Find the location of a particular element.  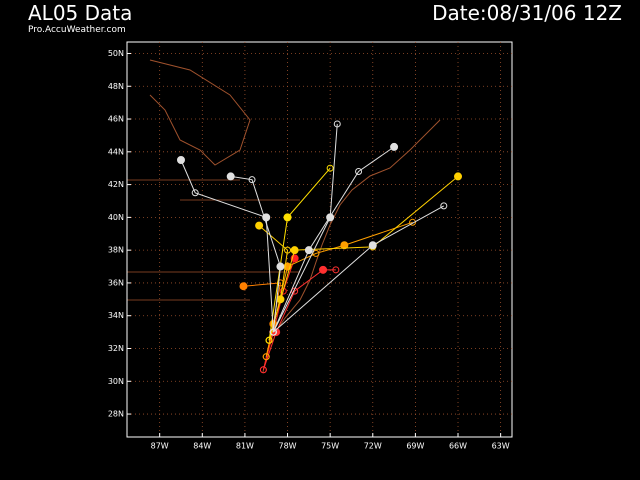

x-tick-label: 78W is located at coordinates (287, 446).